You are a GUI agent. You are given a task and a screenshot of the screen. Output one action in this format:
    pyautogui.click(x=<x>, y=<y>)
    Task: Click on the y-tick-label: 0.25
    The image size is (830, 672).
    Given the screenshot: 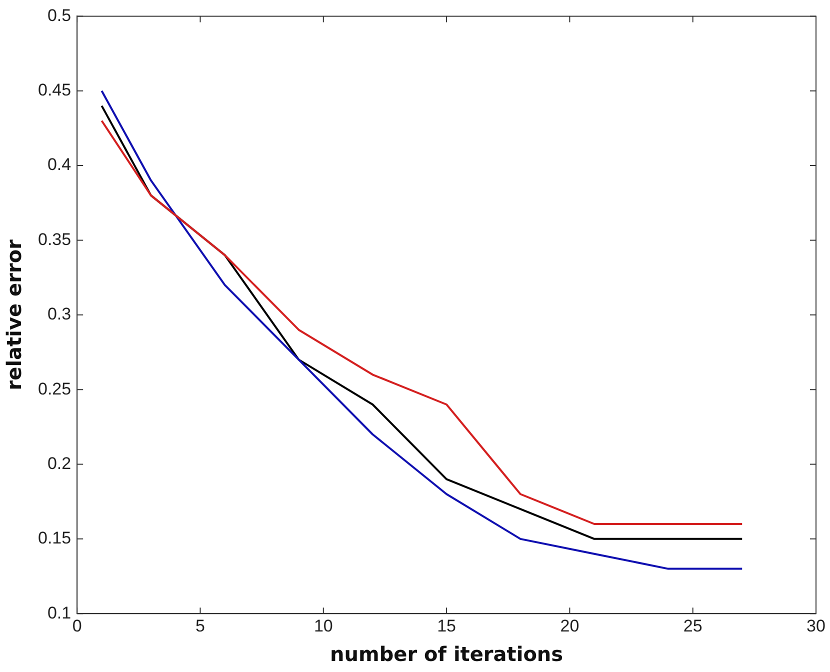 What is the action you would take?
    pyautogui.click(x=55, y=388)
    